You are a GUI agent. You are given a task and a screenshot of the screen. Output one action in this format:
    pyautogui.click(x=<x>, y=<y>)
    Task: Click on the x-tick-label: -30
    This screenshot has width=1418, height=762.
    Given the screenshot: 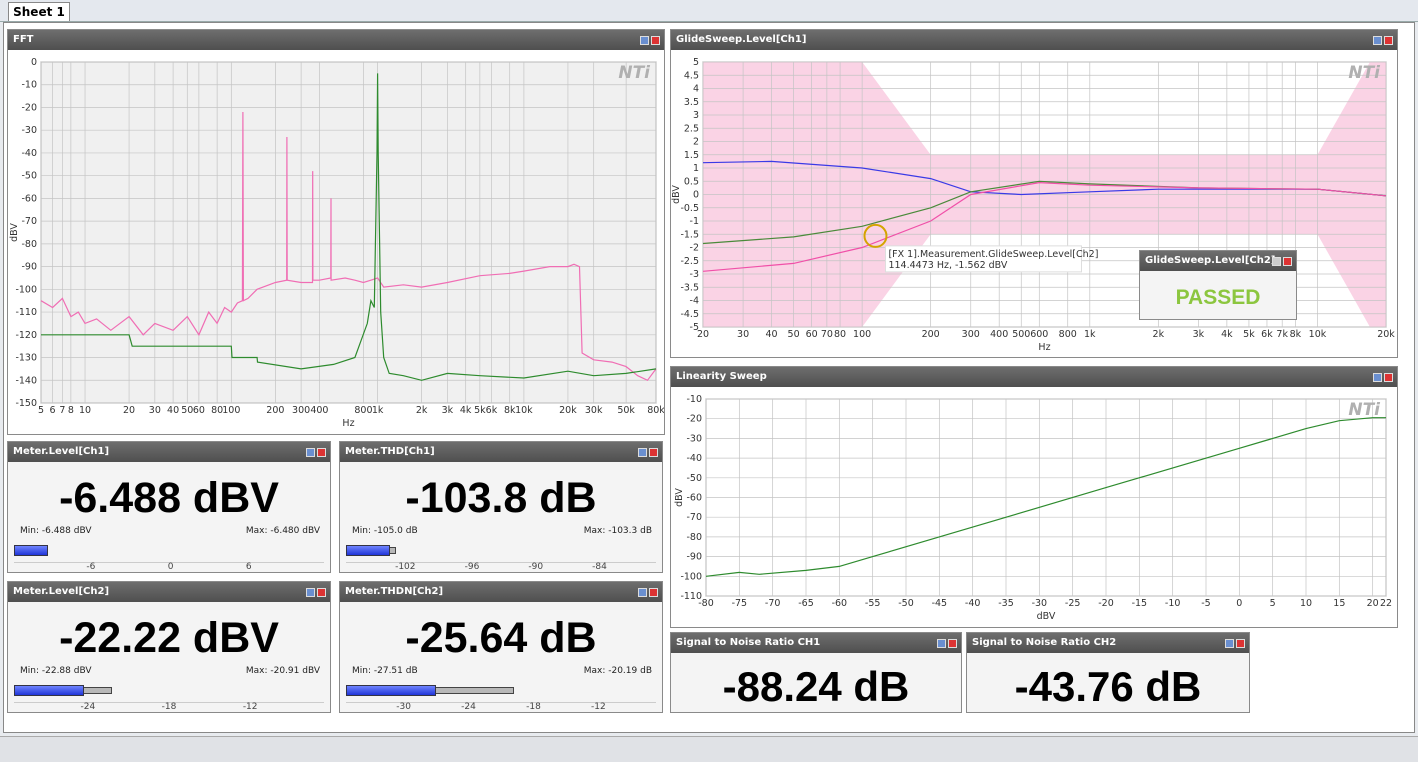 What is the action you would take?
    pyautogui.click(x=1040, y=603)
    